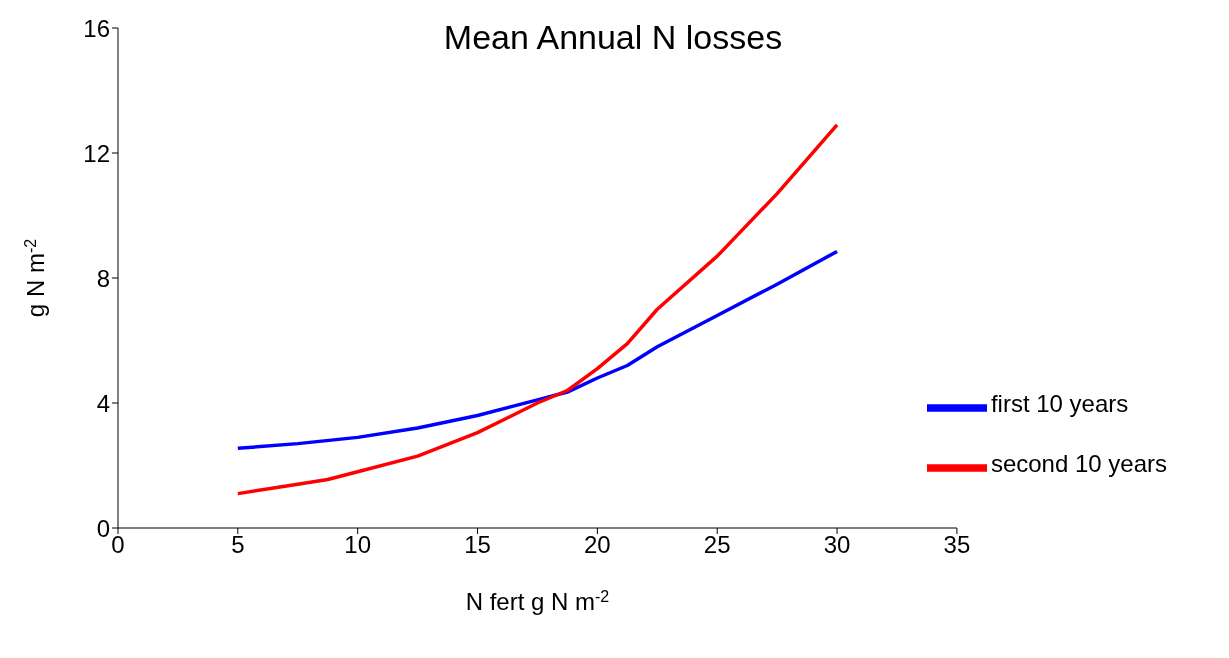 This screenshot has width=1229, height=658. Describe the element at coordinates (537, 601) in the screenshot. I see `x-axis-title: N fert g N m$^{-2}$` at that location.